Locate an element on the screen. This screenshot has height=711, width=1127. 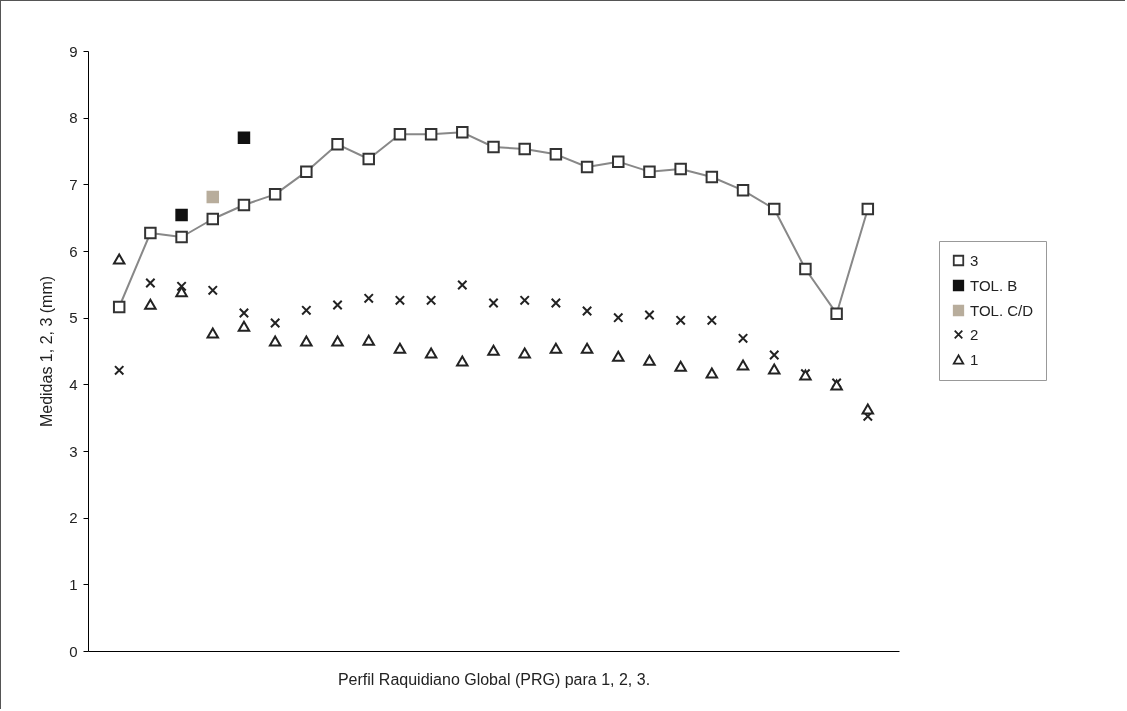
y-tick-label: 8 is located at coordinates (73, 118).